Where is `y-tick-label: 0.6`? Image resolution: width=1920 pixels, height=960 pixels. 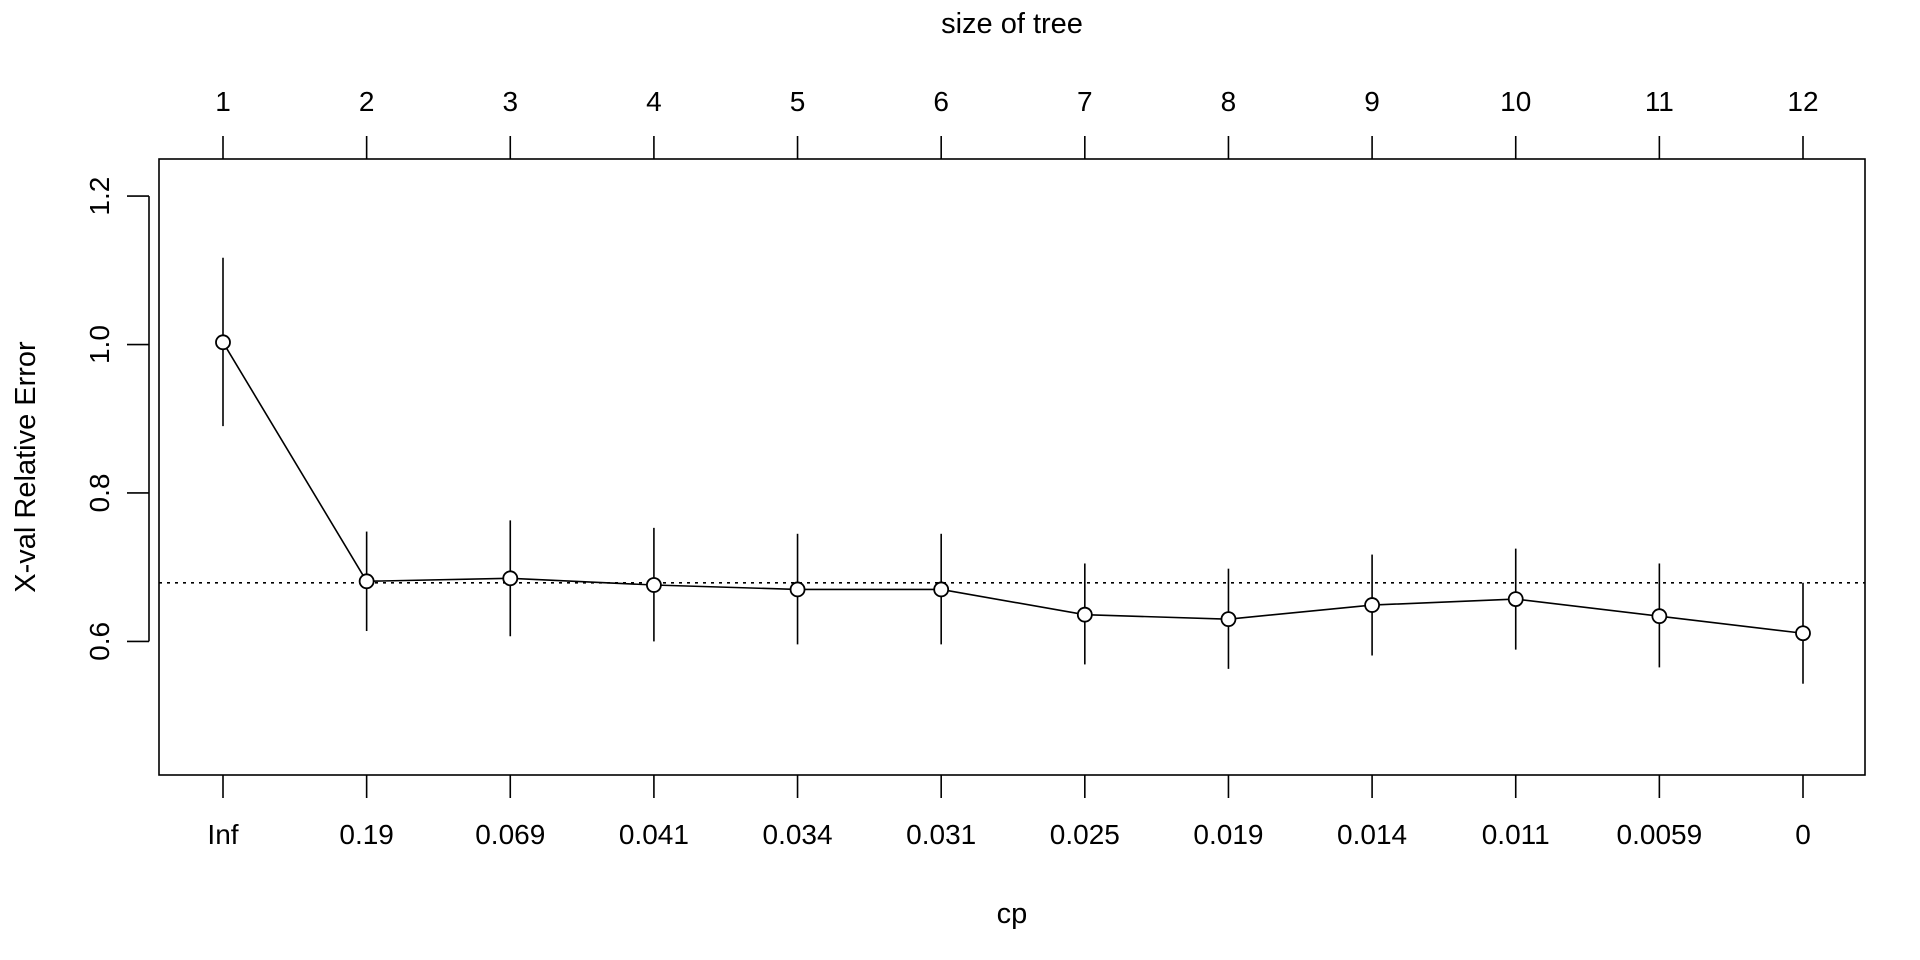
y-tick-label: 0.6 is located at coordinates (99, 641).